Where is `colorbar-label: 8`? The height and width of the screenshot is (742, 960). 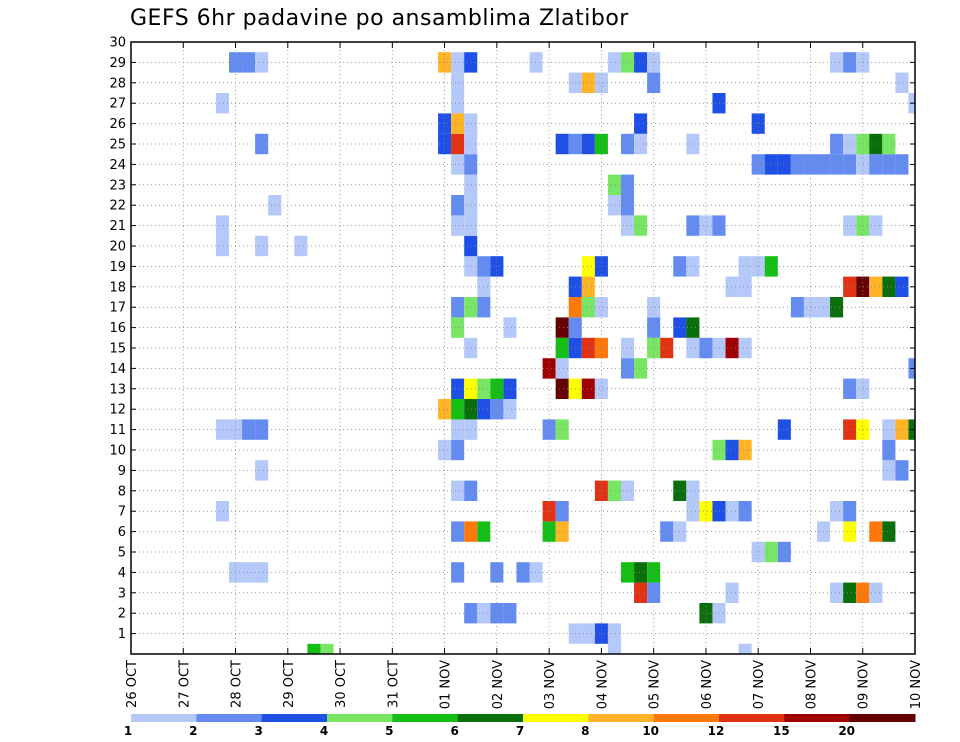
colorbar-label: 8 is located at coordinates (585, 731).